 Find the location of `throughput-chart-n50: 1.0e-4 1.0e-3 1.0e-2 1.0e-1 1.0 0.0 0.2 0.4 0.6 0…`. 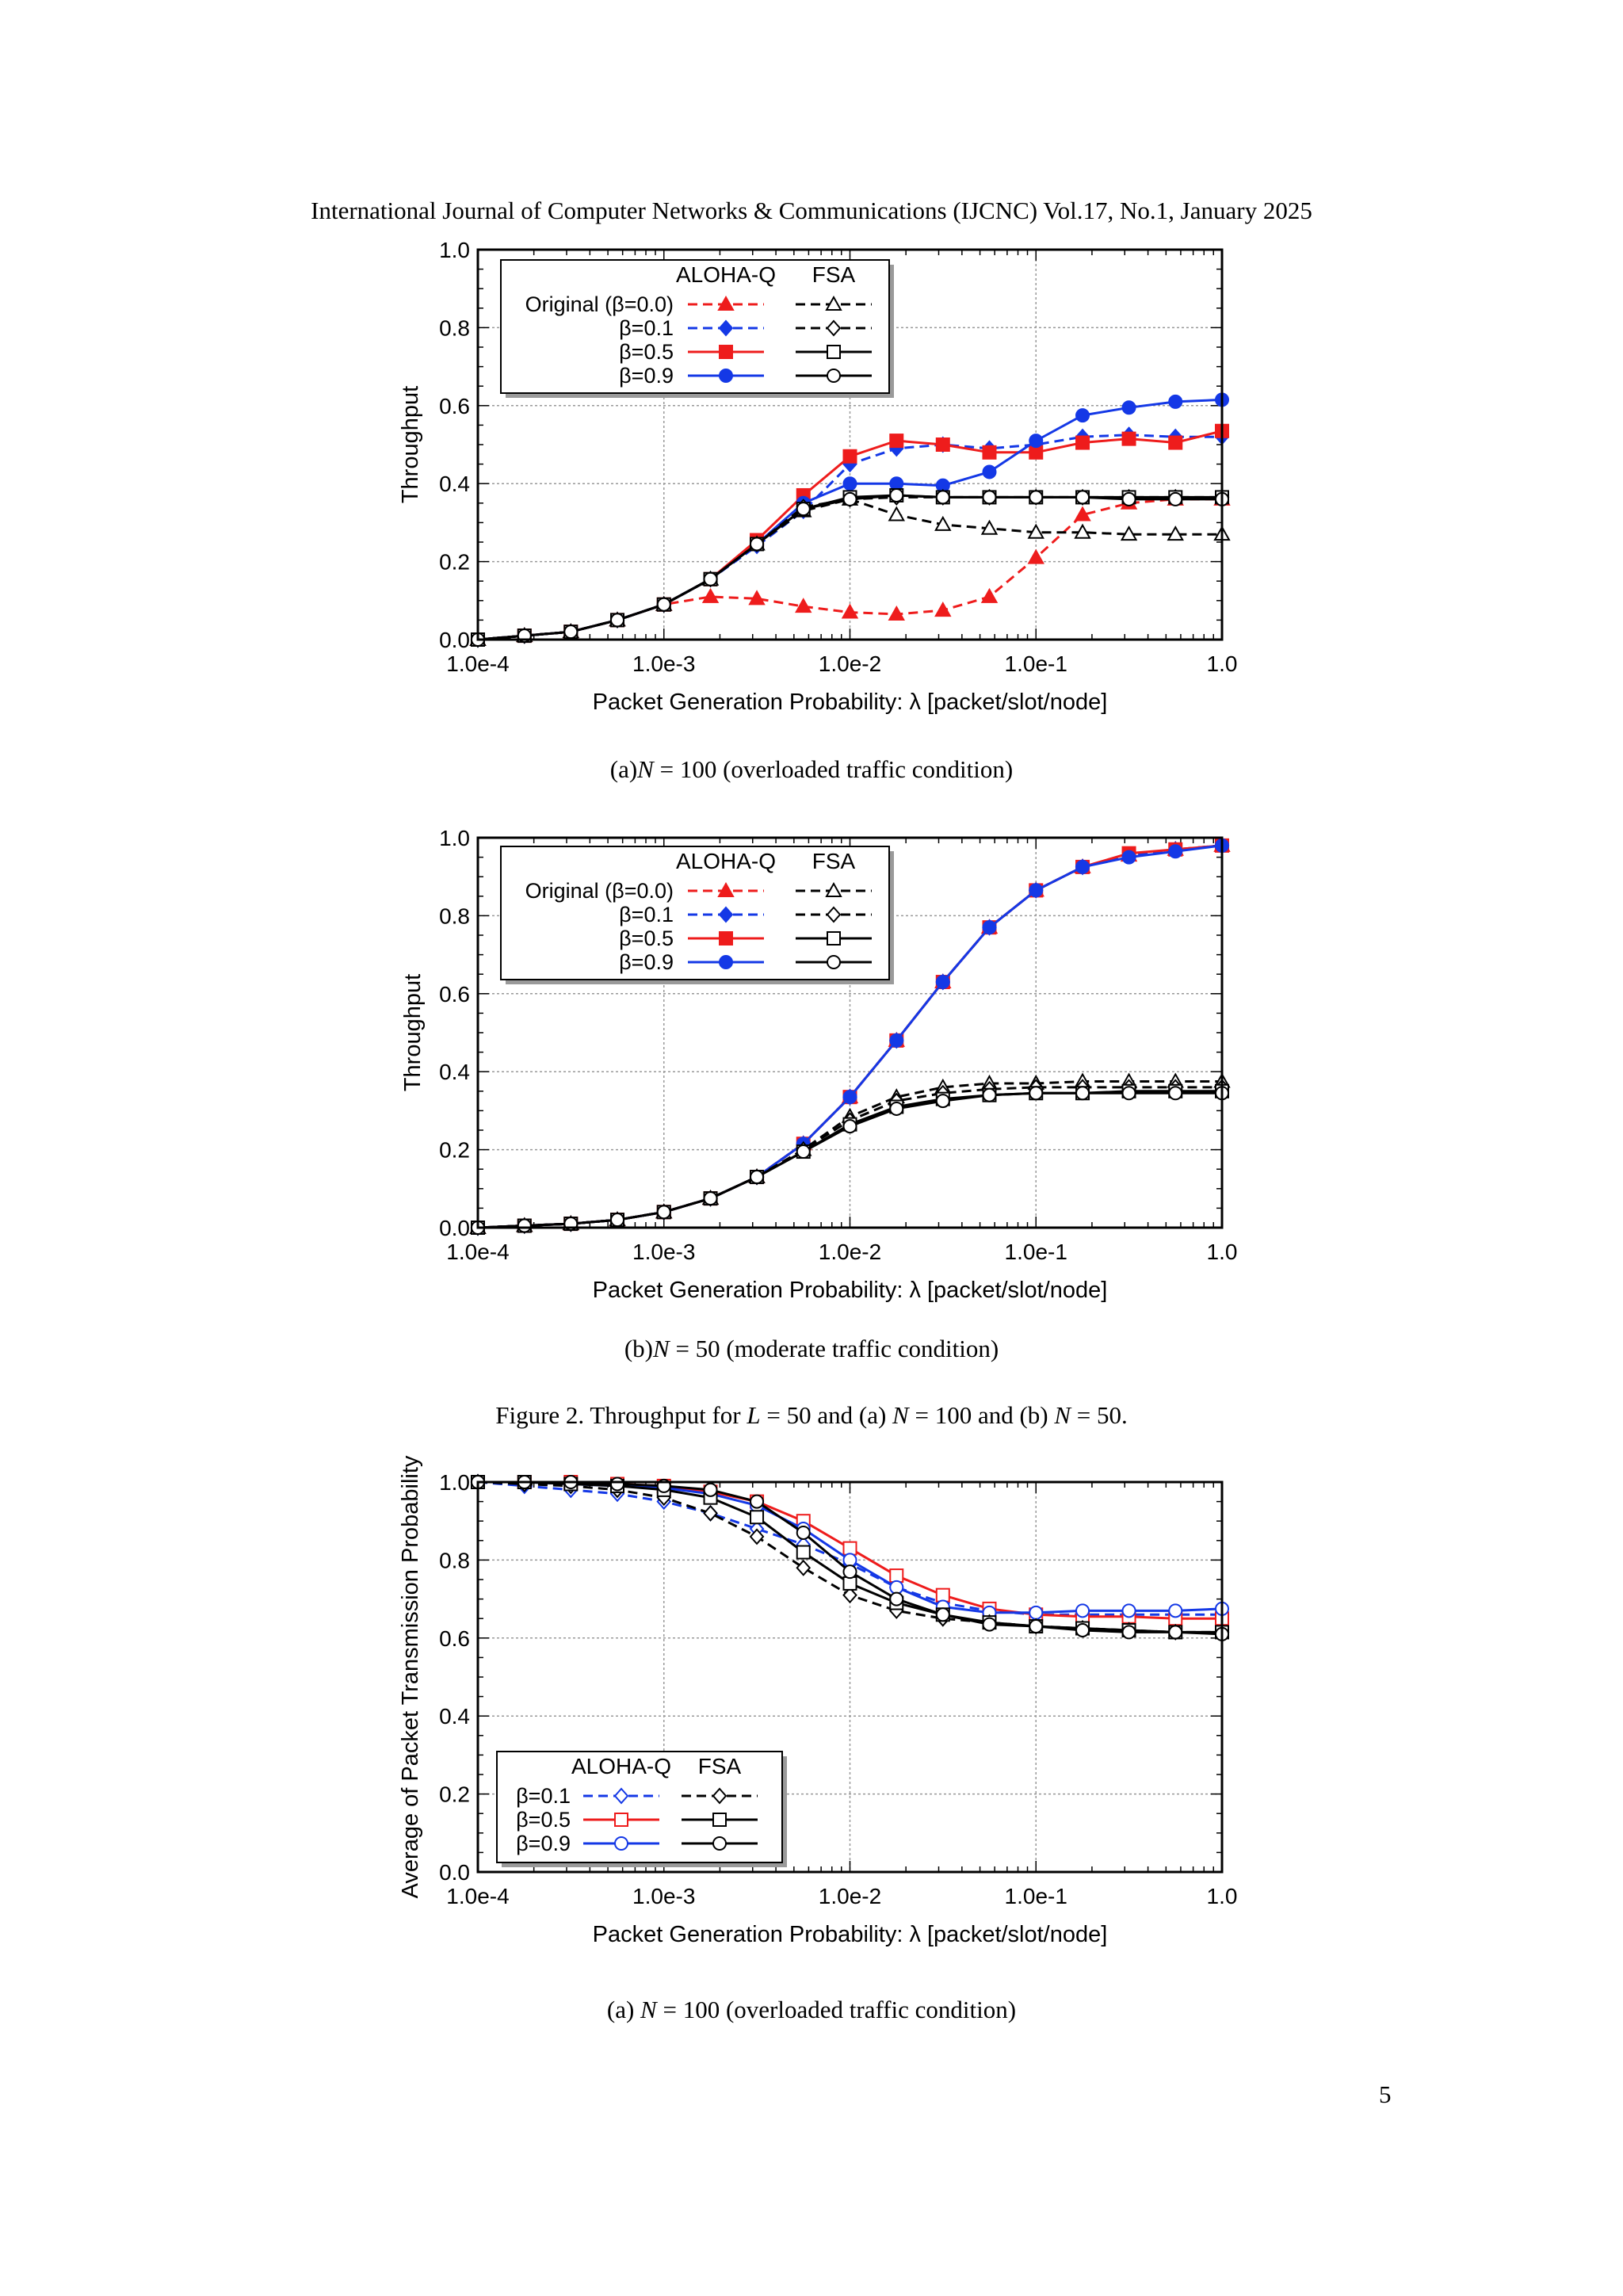

throughput-chart-n50: 1.0e-4 1.0e-3 1.0e-2 1.0e-1 1.0 0.0 0.2 0.4 0.6 0… is located at coordinates (819, 1064).